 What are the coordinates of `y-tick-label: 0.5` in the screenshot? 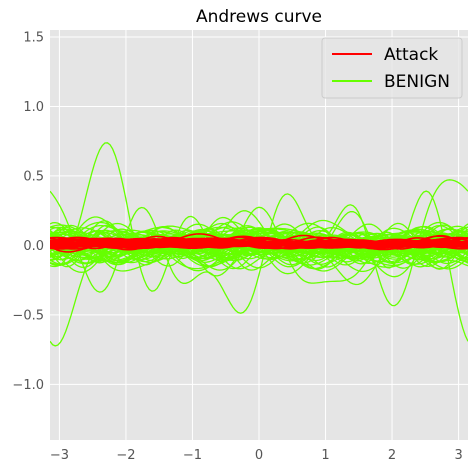 It's located at (33, 176).